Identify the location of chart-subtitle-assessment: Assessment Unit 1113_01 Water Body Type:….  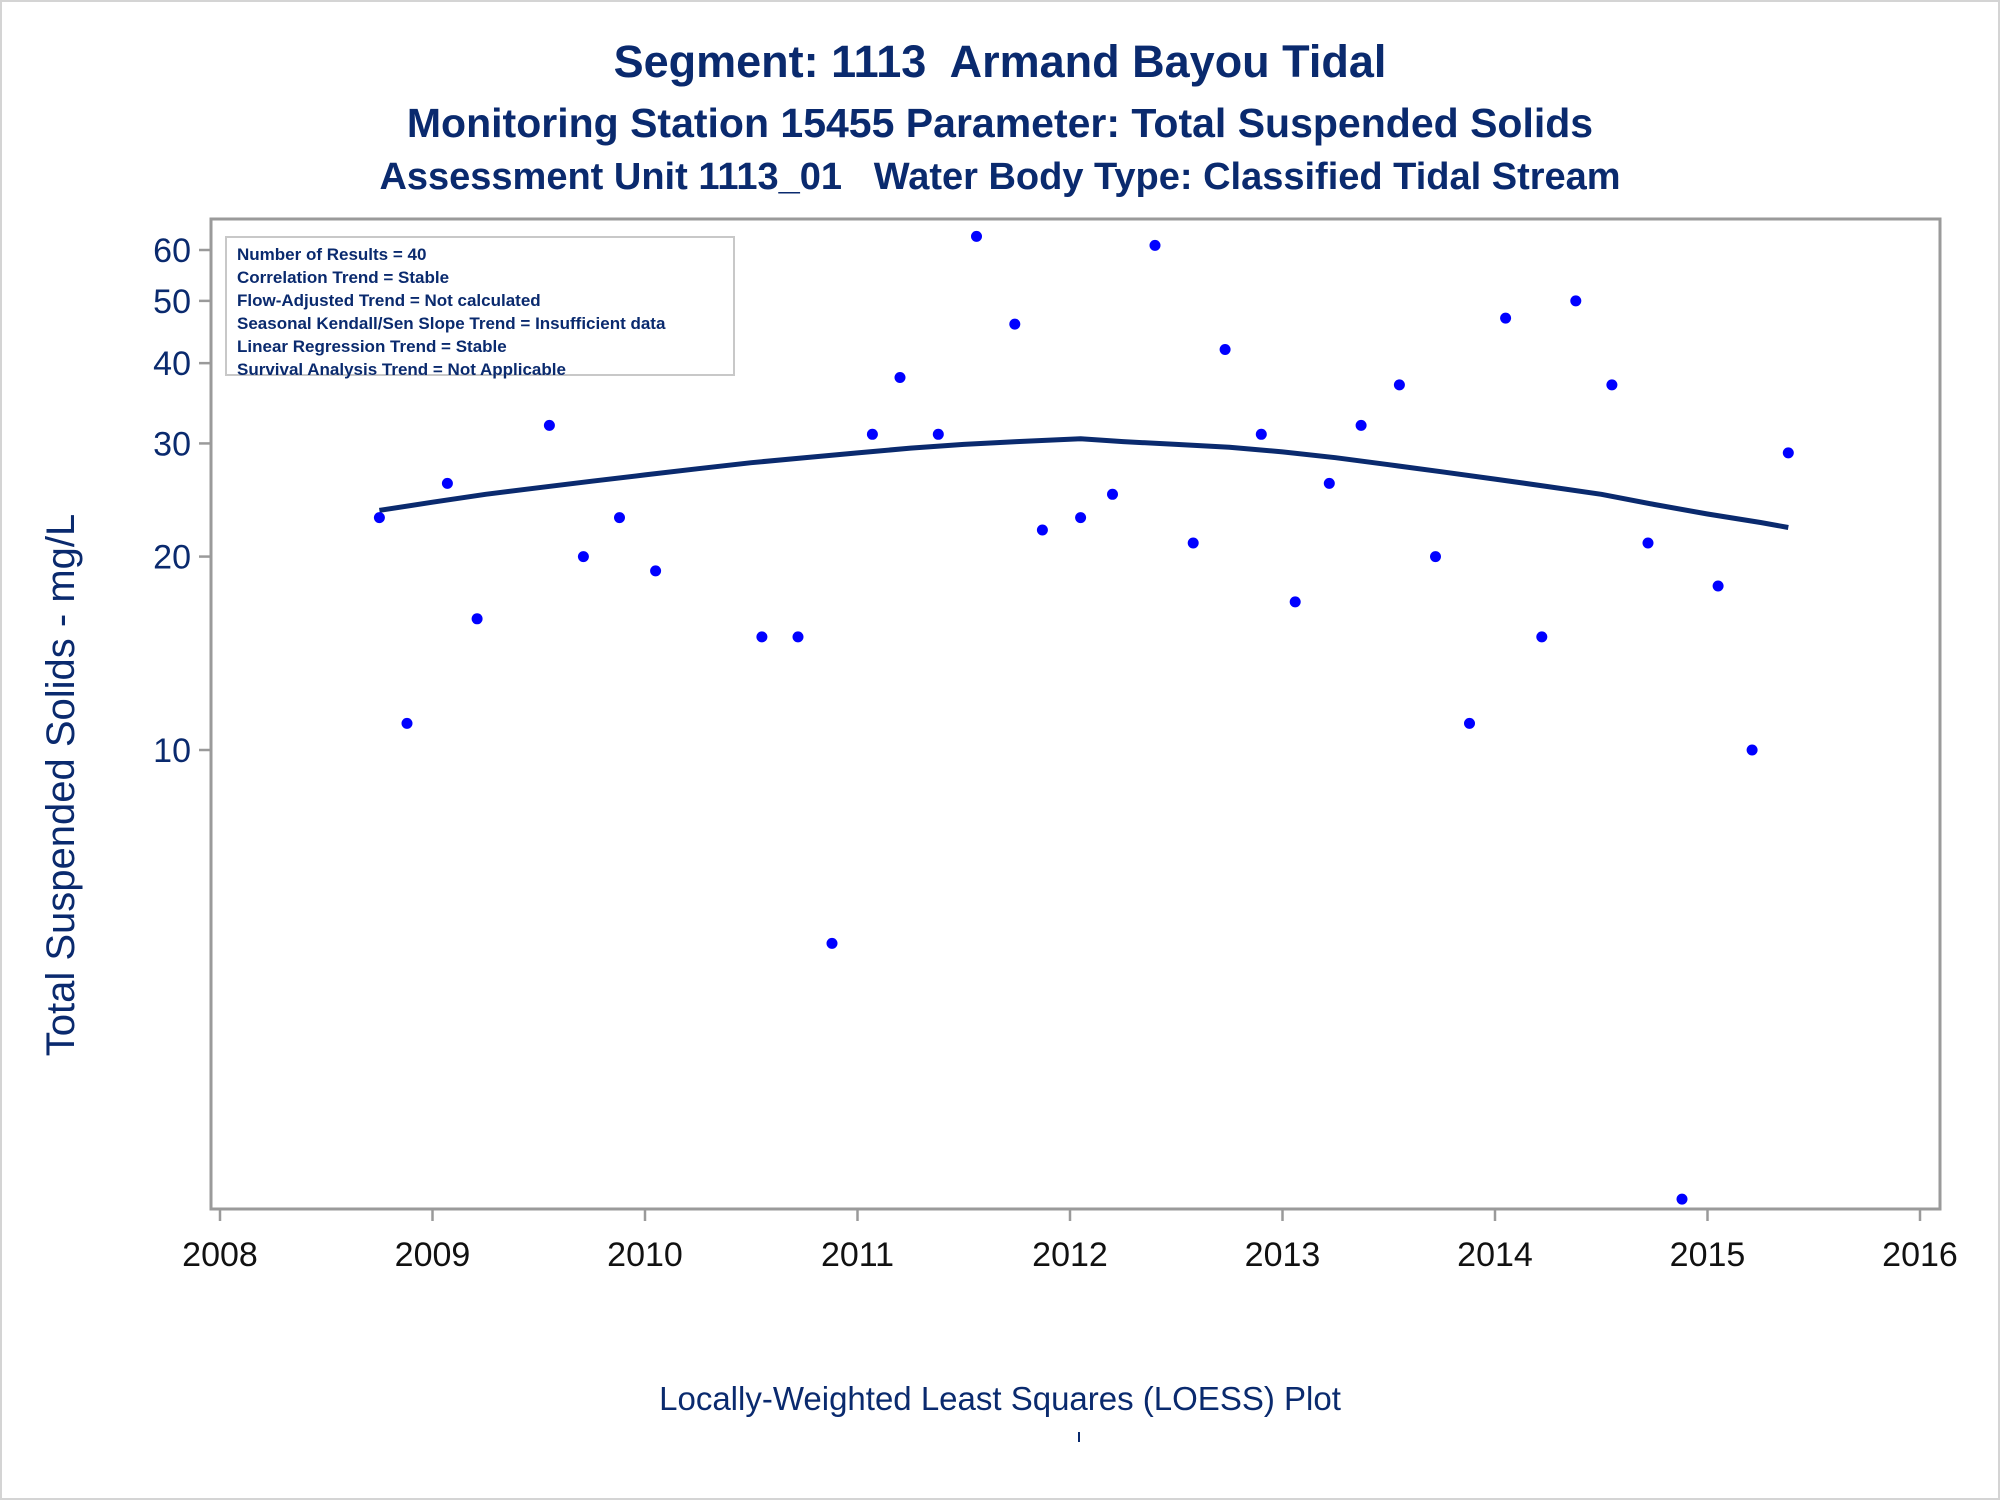
(1000, 177).